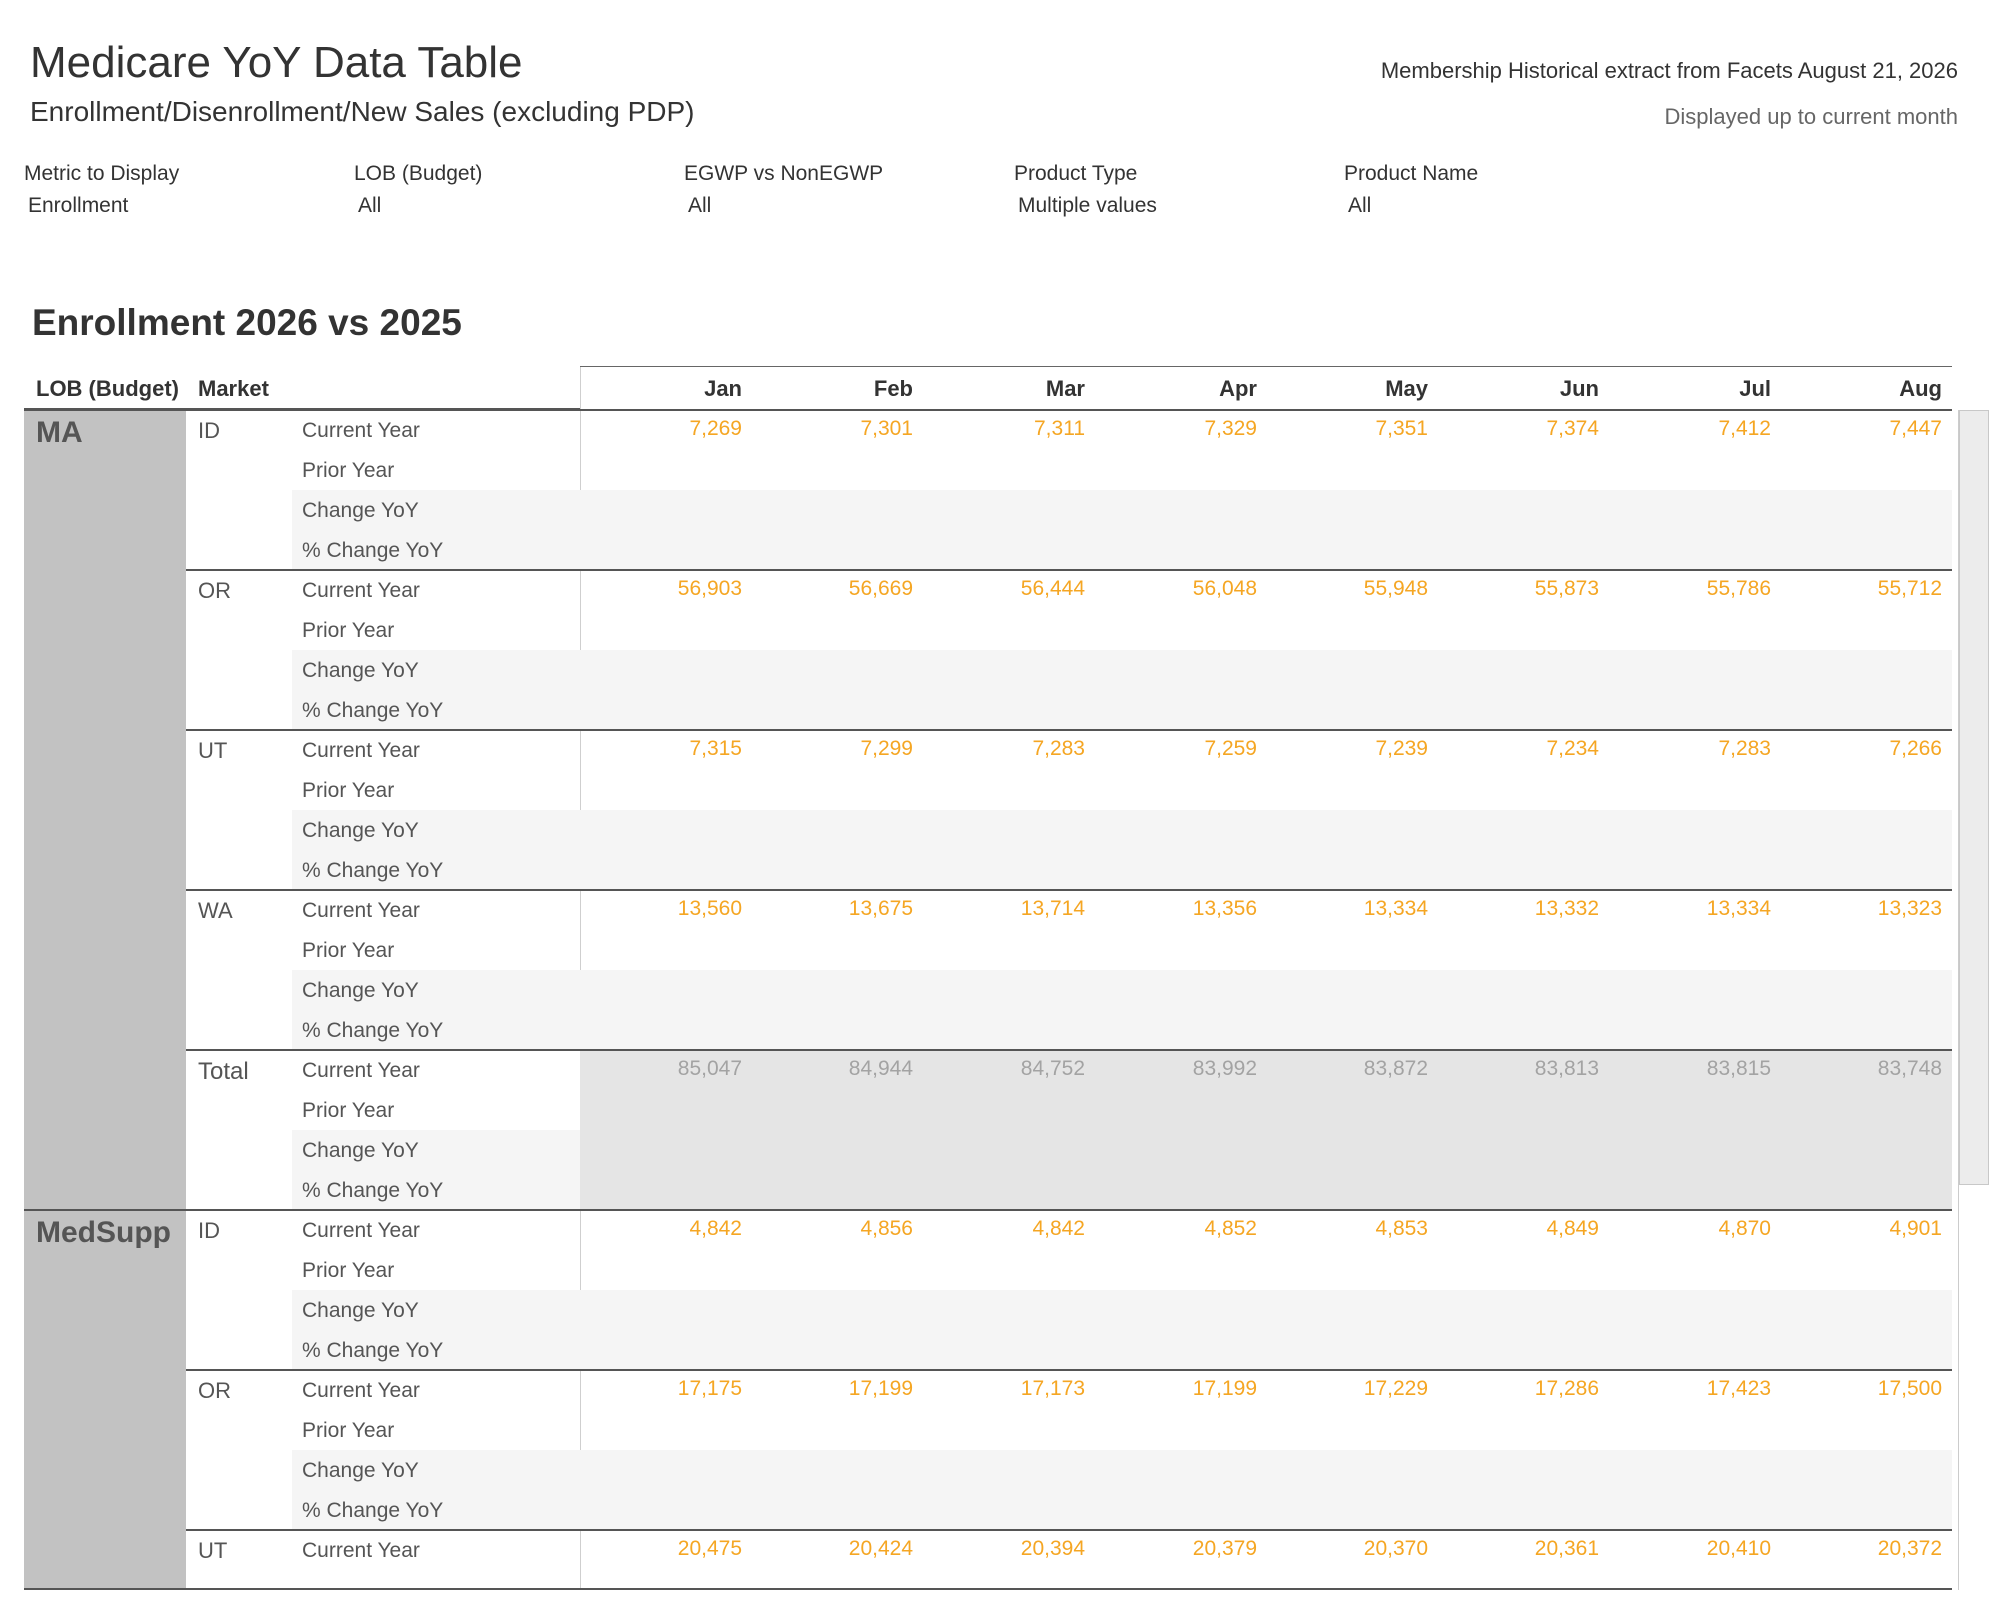  What do you see at coordinates (1909, 588) in the screenshot?
I see `current-year-value-aug: 55,712` at bounding box center [1909, 588].